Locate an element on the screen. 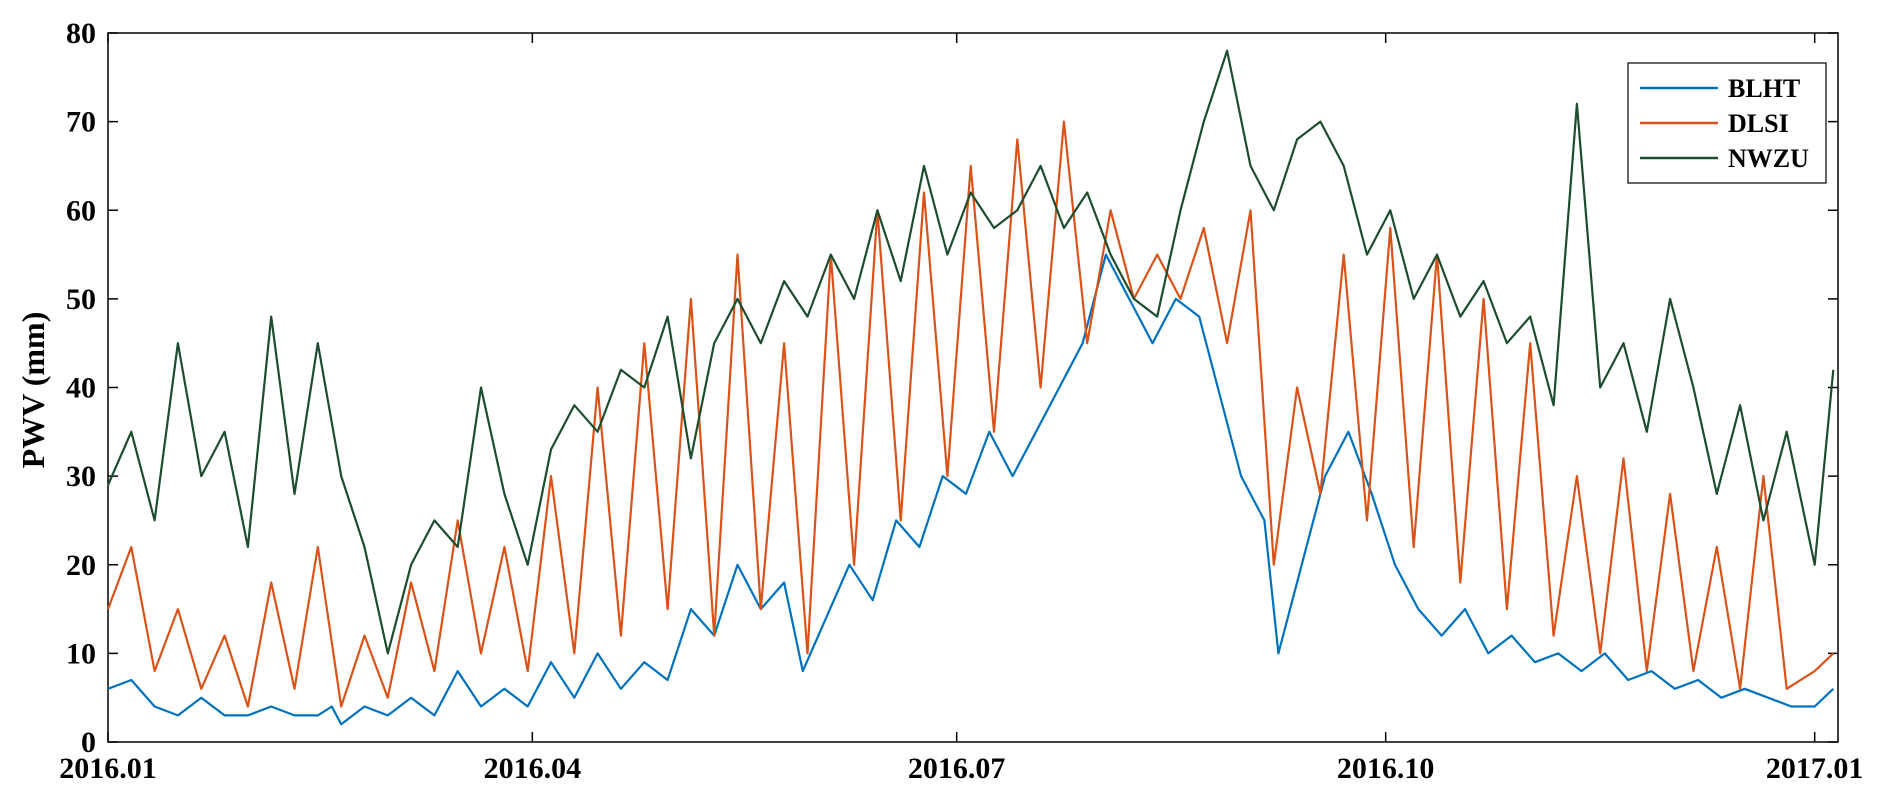  y-tick-label: 10 is located at coordinates (81, 653).